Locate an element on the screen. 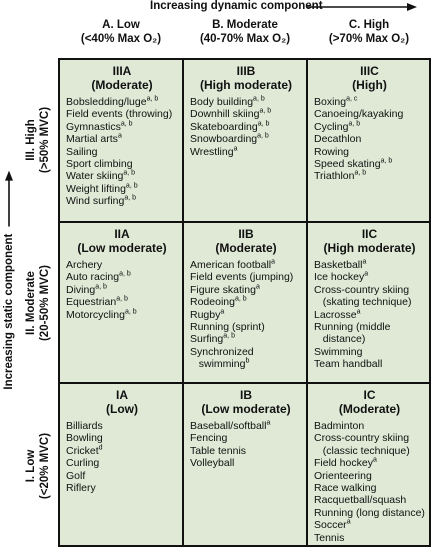 Image resolution: width=437 pixels, height=551 pixels. static-axis: Increasing static component is located at coordinates (9, 280).